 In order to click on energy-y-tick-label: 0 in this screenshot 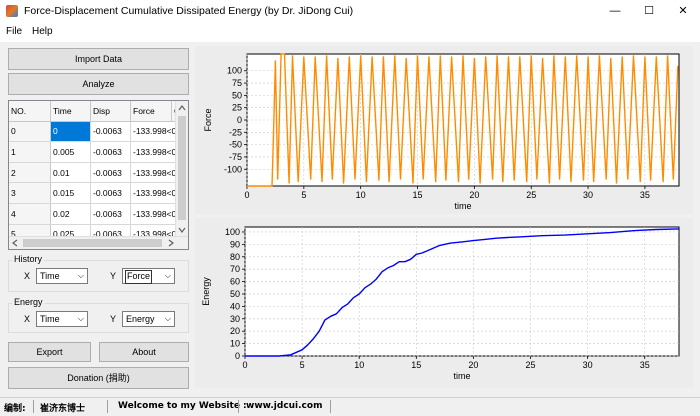, I will do `click(237, 356)`.